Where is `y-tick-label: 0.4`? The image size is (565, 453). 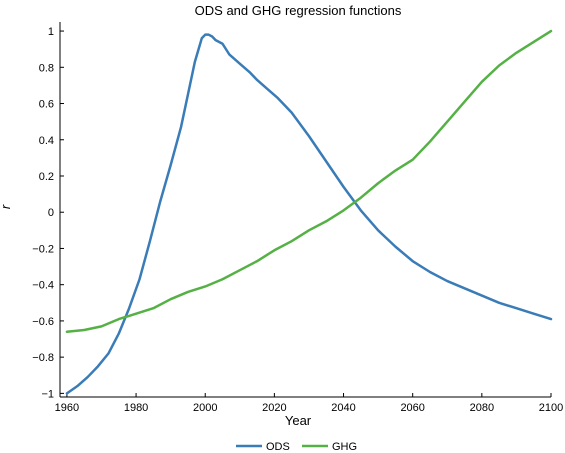
y-tick-label: 0.4 is located at coordinates (46, 141).